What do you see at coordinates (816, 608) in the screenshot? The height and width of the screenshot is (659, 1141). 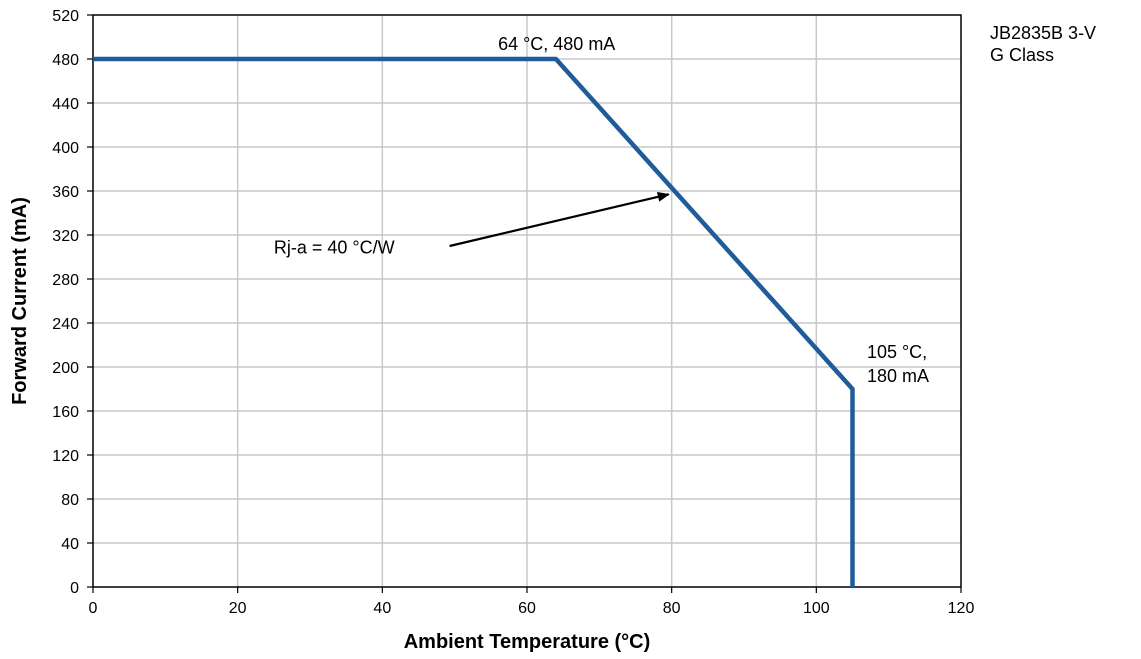 I see `x-tick-label: 100` at bounding box center [816, 608].